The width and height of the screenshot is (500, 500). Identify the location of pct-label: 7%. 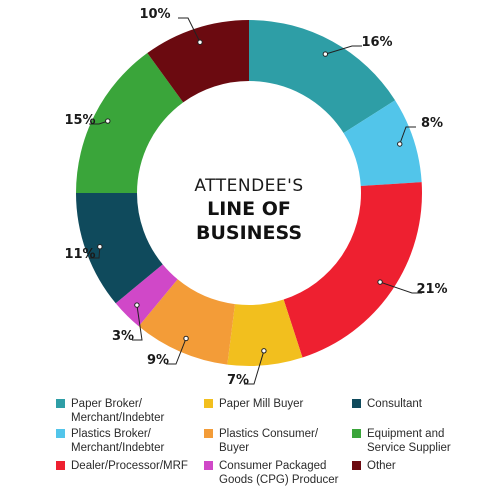
(238, 380).